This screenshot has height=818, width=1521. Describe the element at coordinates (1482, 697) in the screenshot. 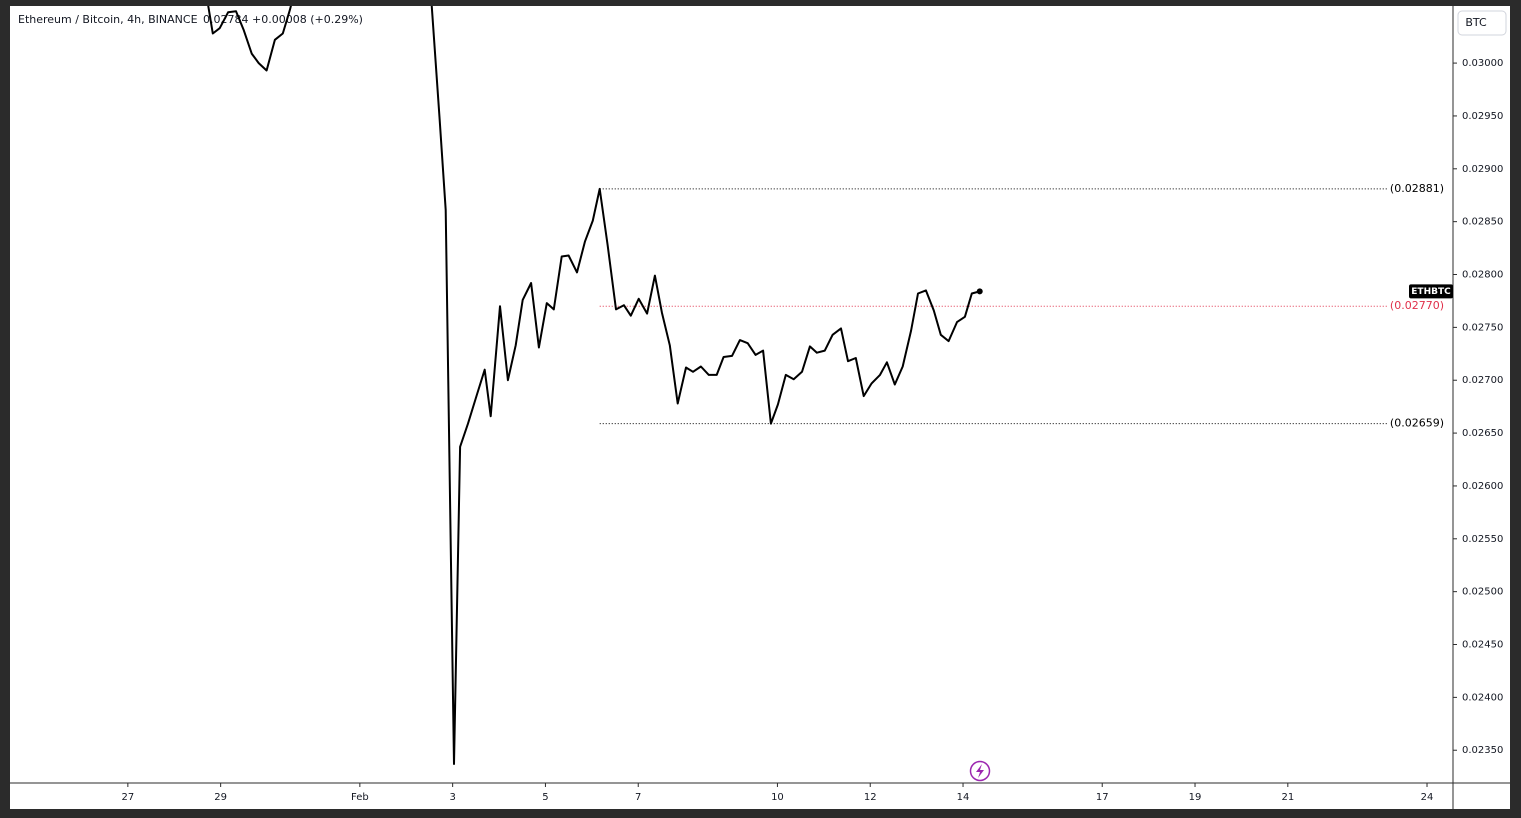

I see `y-tick-label: 0.02400` at that location.